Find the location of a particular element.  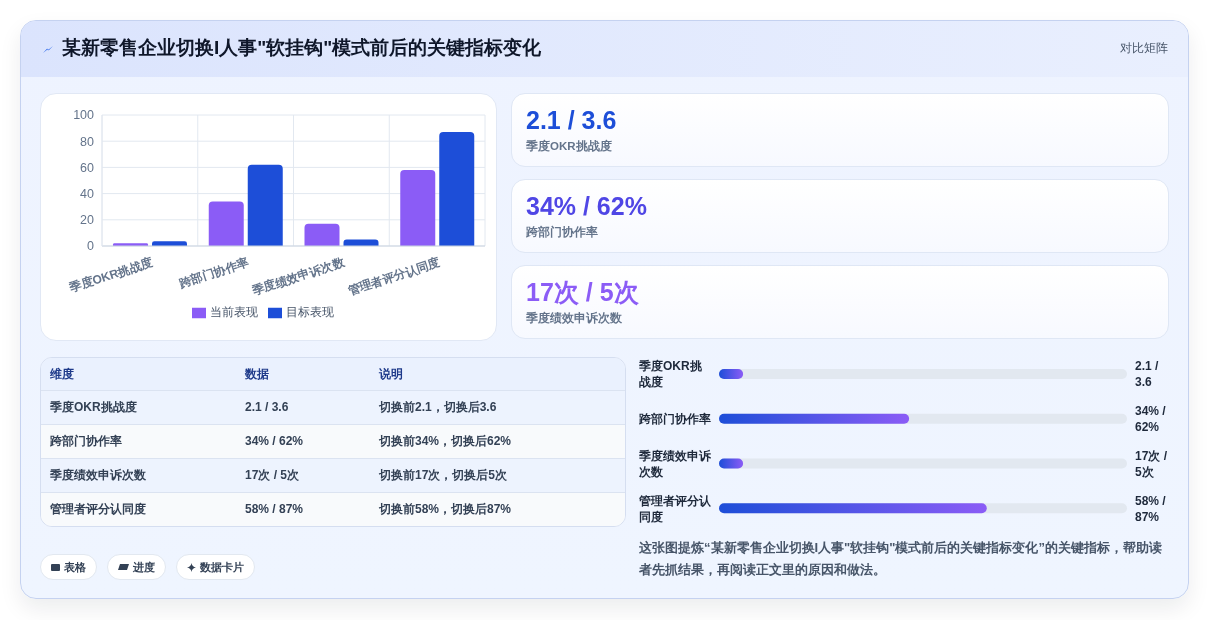

legend-label: 当前表现 is located at coordinates (233, 312).